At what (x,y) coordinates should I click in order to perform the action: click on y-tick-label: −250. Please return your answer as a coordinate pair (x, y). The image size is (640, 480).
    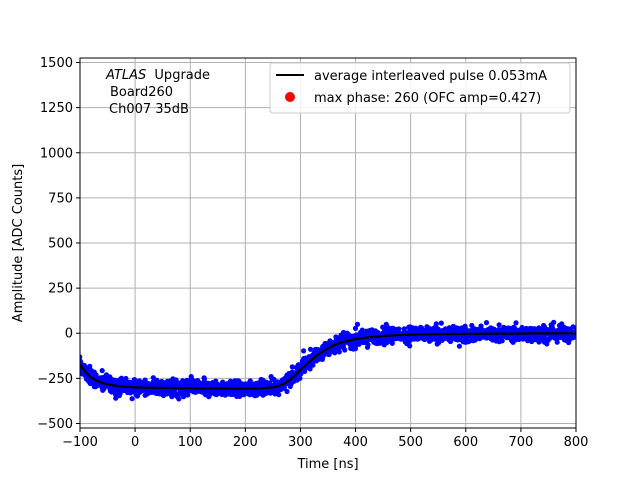
    Looking at the image, I should click on (55, 379).